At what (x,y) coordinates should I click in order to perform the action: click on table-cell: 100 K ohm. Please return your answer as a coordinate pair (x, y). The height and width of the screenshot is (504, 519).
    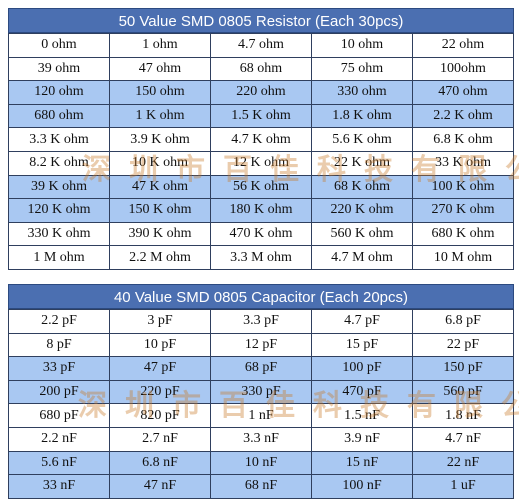
    Looking at the image, I should click on (463, 187).